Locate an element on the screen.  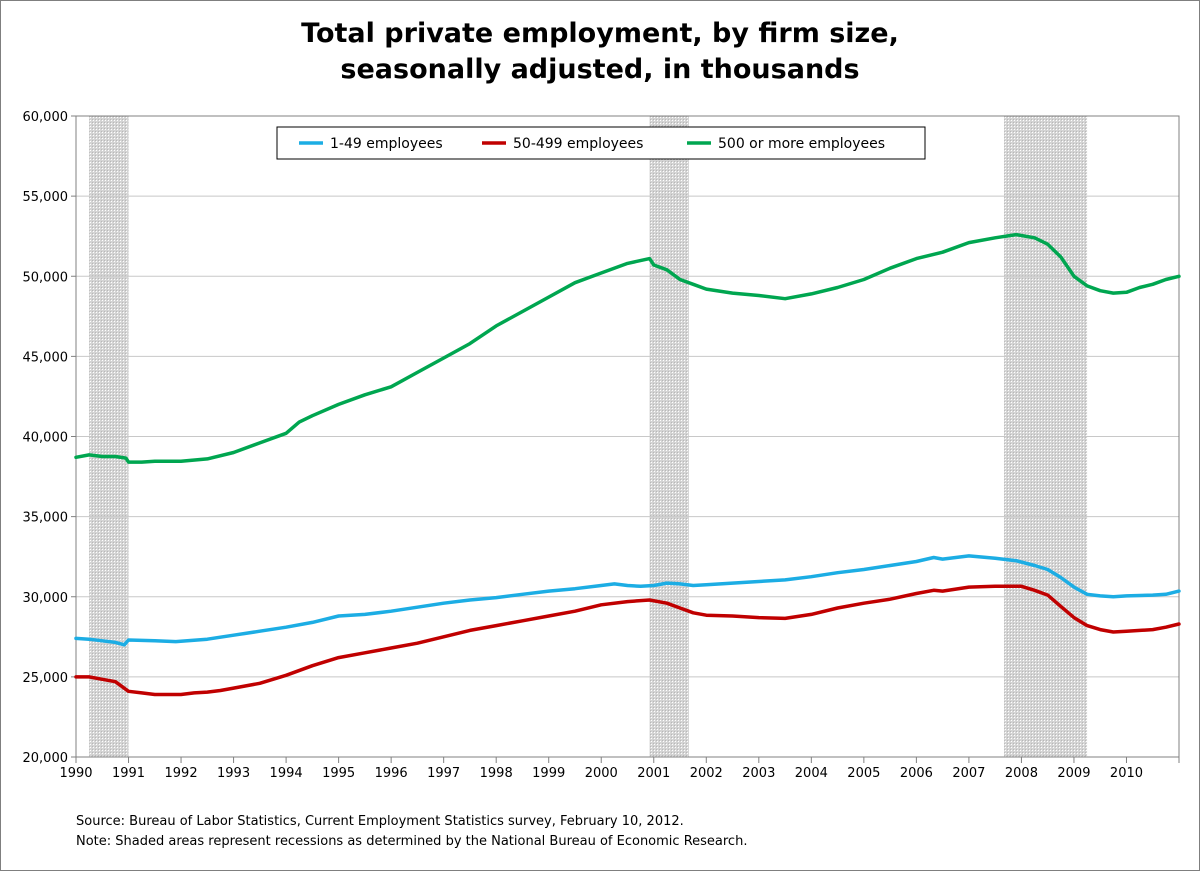
chart-title-line-1: Total private employment, by firm size, is located at coordinates (600, 33).